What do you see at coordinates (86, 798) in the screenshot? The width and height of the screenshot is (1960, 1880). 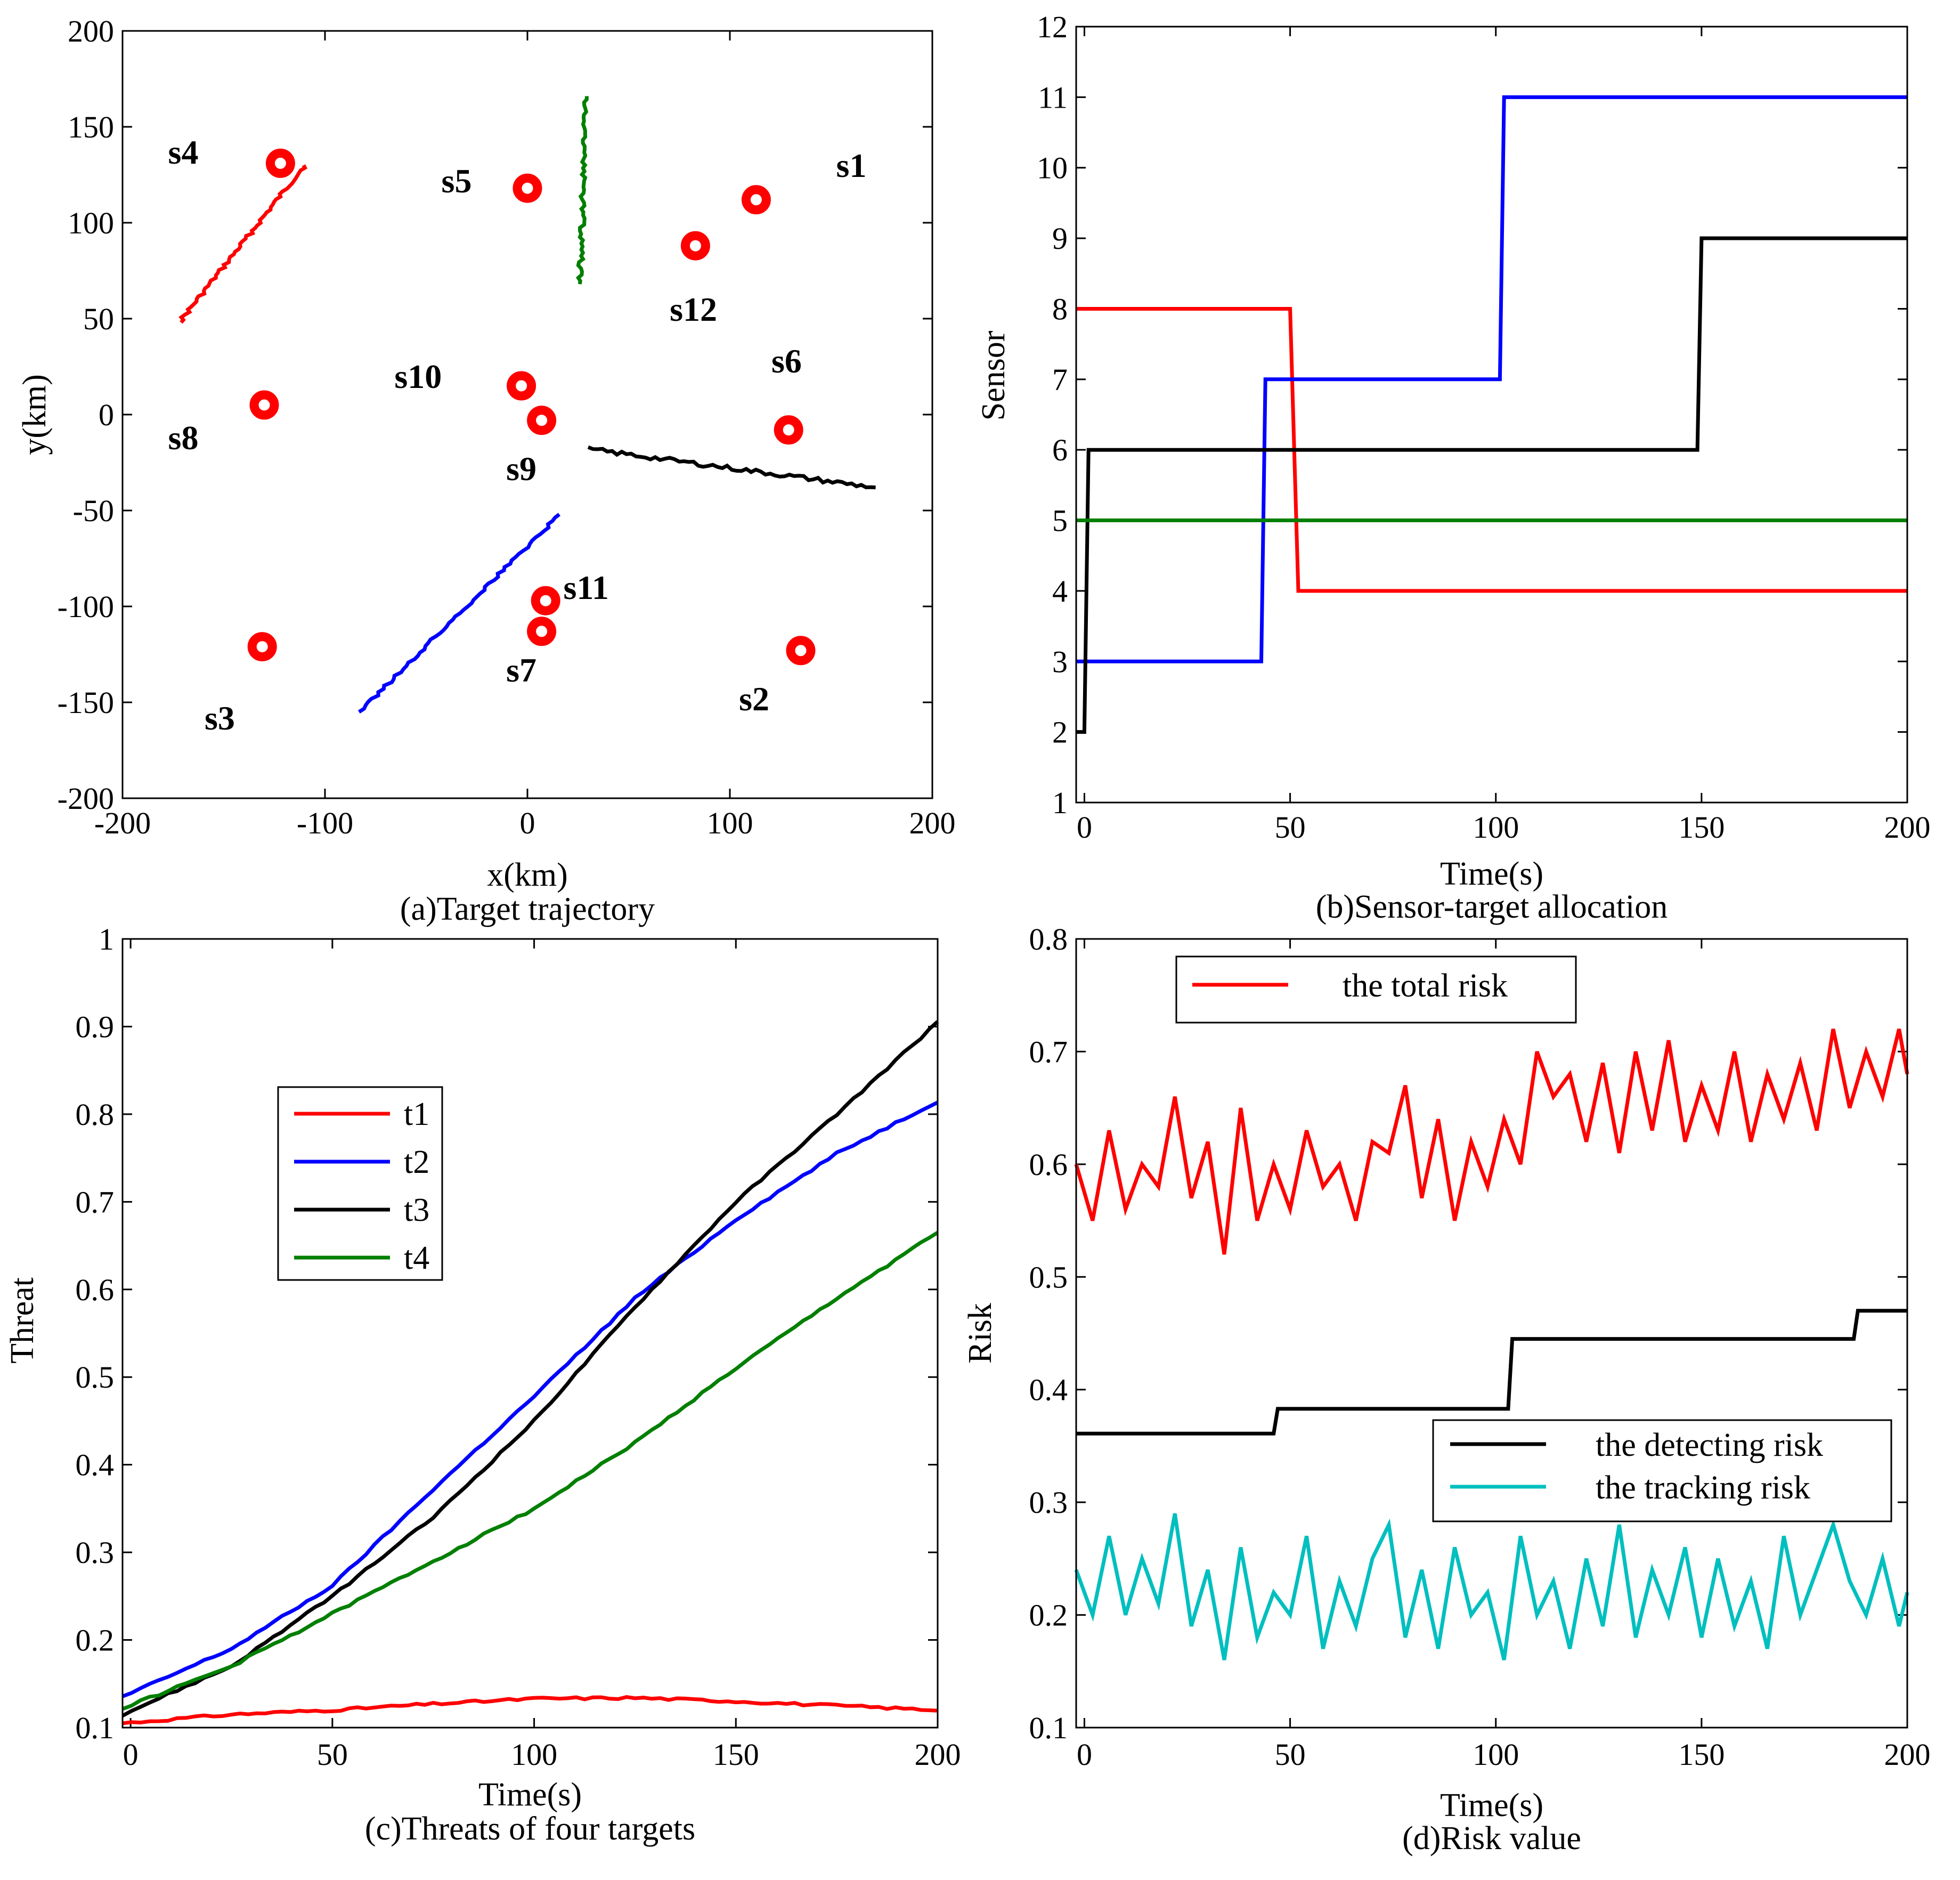 I see `panel-a-ytick-label: -200` at bounding box center [86, 798].